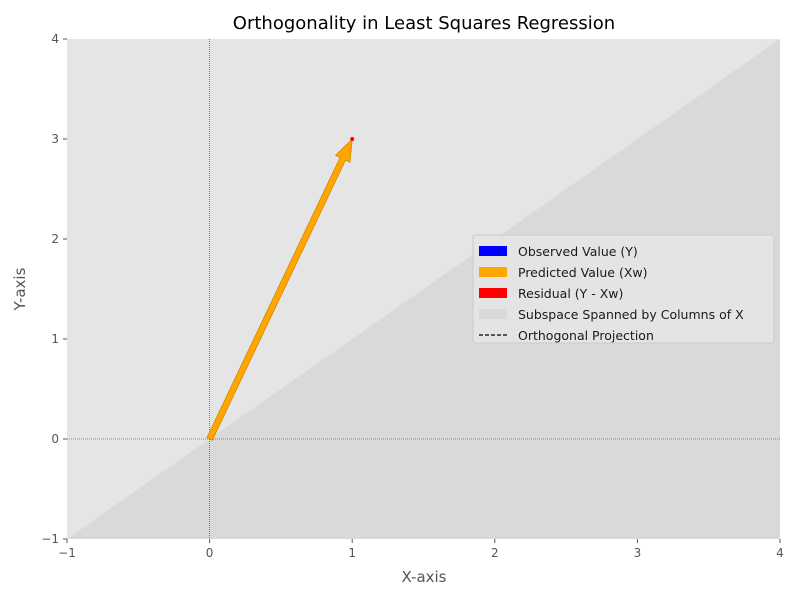 The height and width of the screenshot is (600, 800). I want to click on x-tick-label: 1, so click(352, 553).